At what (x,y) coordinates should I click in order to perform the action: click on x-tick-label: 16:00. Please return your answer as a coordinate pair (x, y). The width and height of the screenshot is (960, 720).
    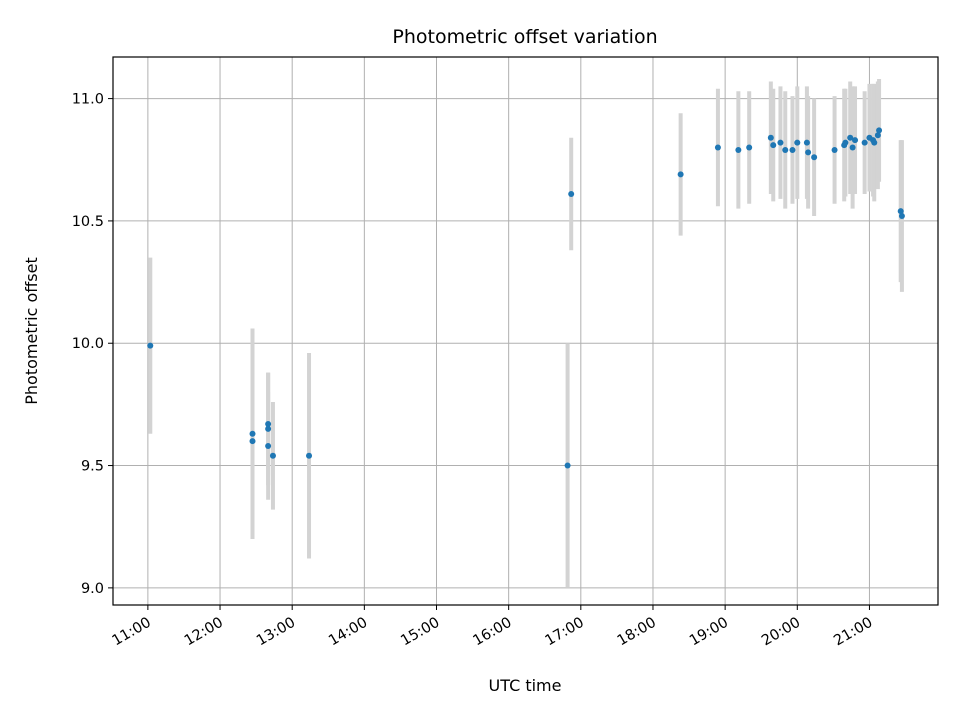
    Looking at the image, I should click on (492, 632).